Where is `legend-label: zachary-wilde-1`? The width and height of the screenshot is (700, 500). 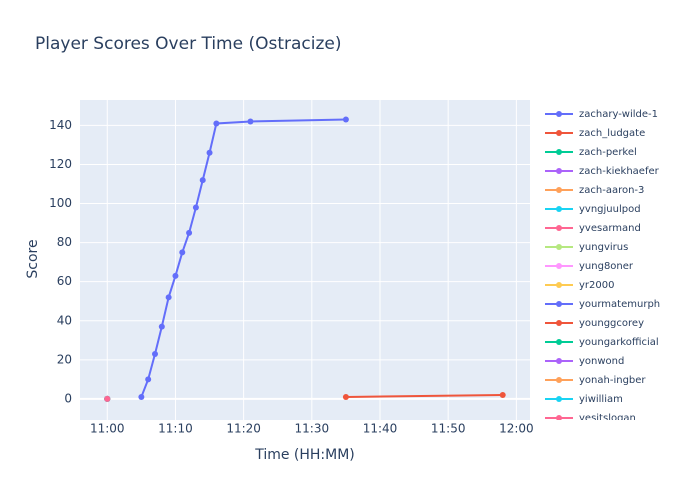
legend-label: zachary-wilde-1 is located at coordinates (618, 114).